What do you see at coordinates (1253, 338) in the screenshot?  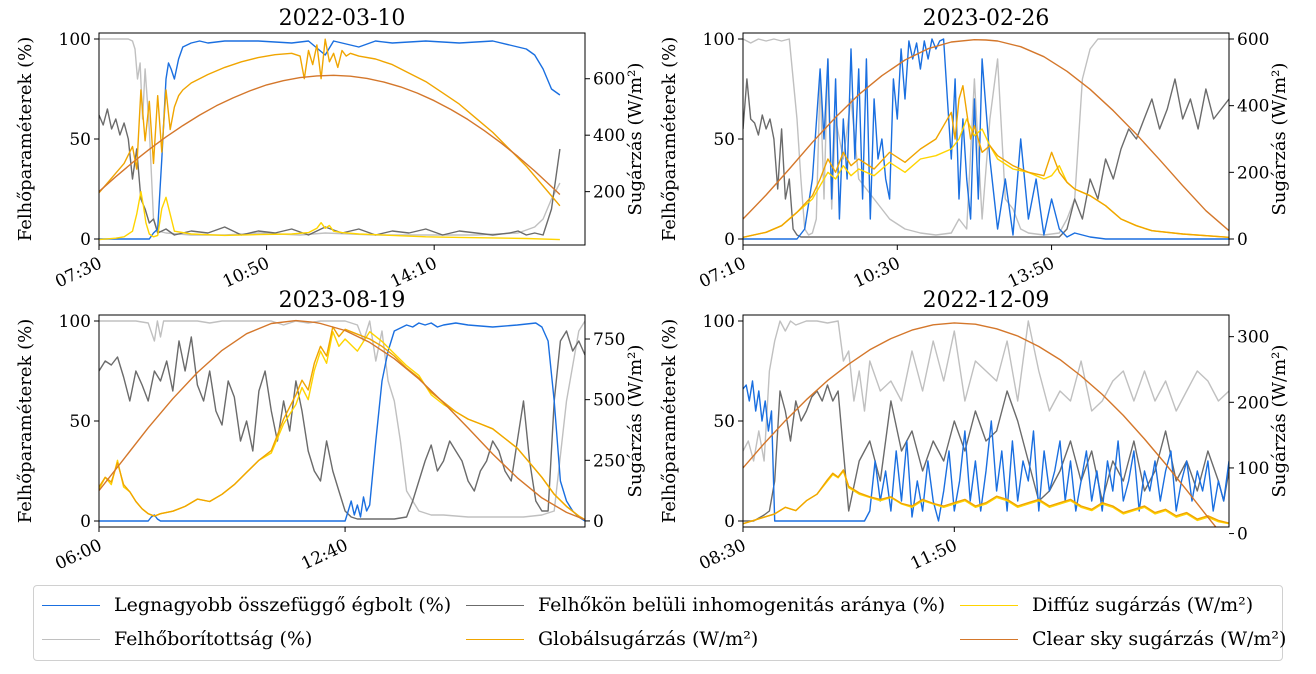 I see `y2-tick-label: 300` at bounding box center [1253, 338].